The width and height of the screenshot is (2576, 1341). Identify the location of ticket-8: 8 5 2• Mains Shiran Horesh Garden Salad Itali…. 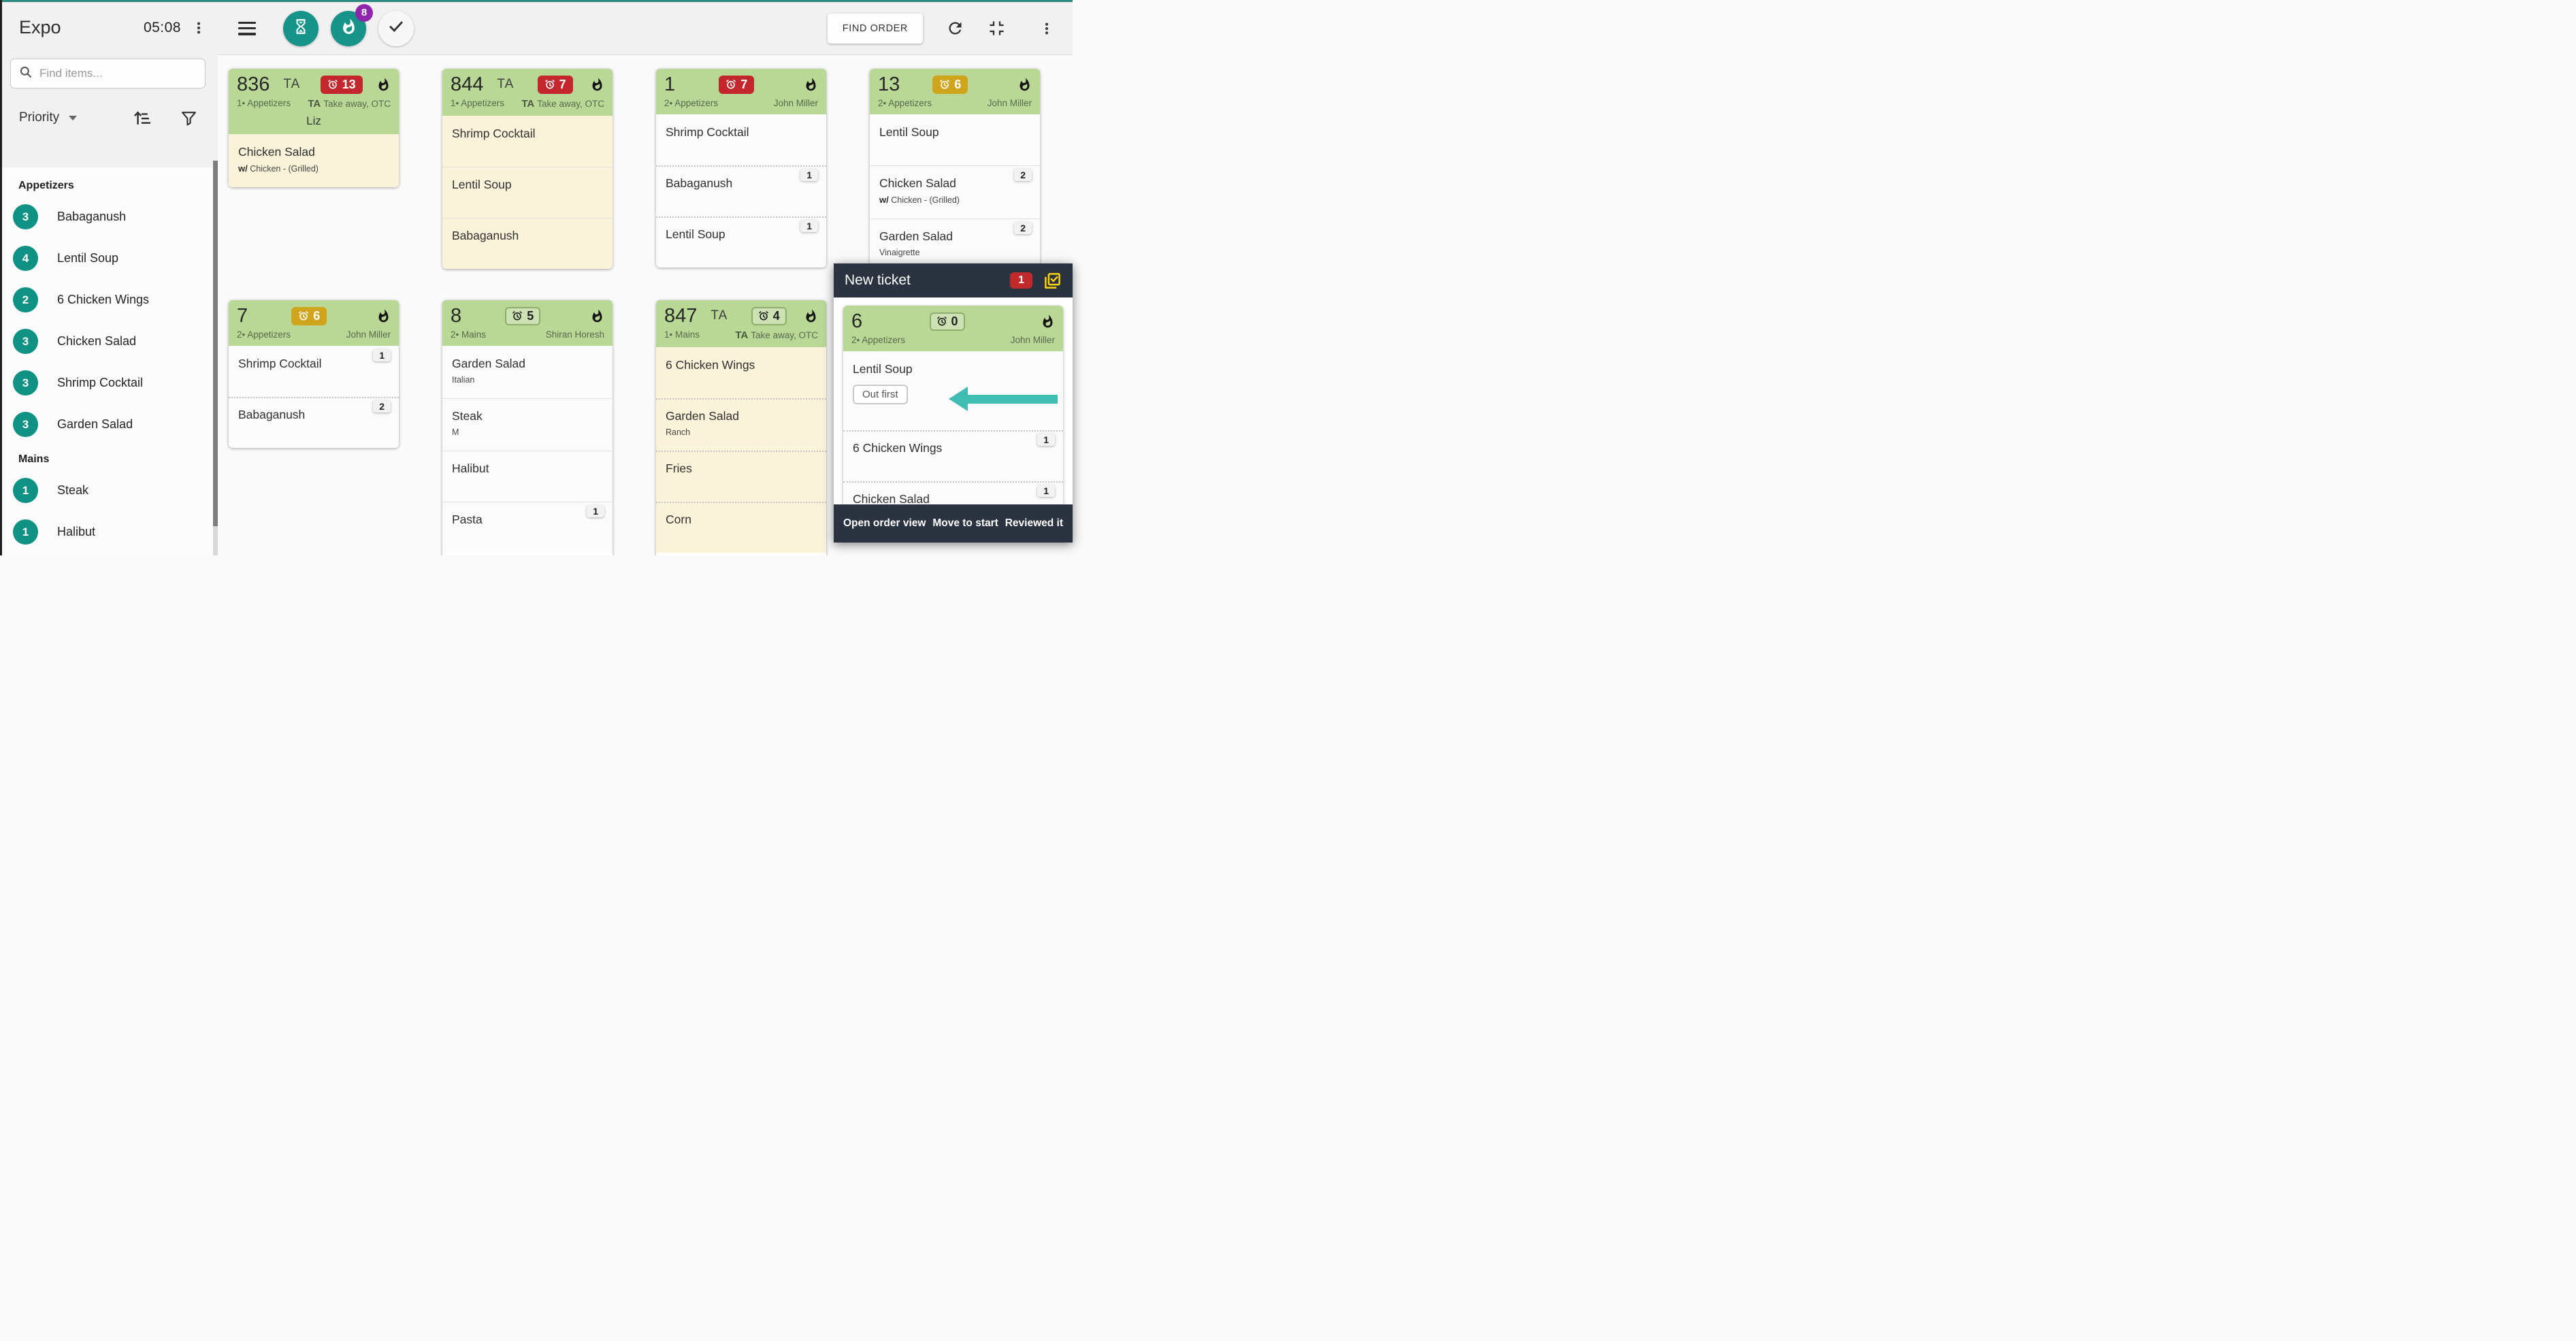
(527, 427).